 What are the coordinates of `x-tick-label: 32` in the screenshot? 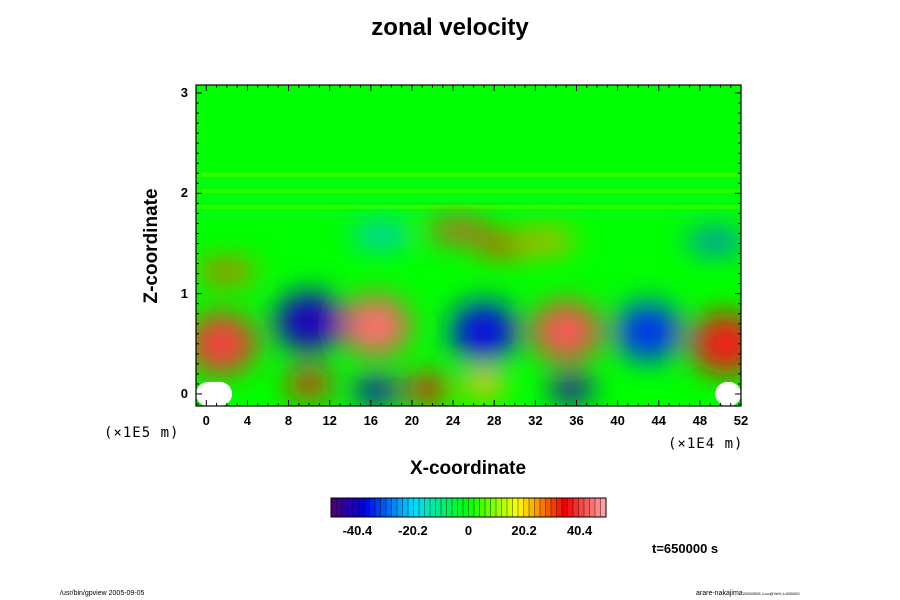 It's located at (535, 420).